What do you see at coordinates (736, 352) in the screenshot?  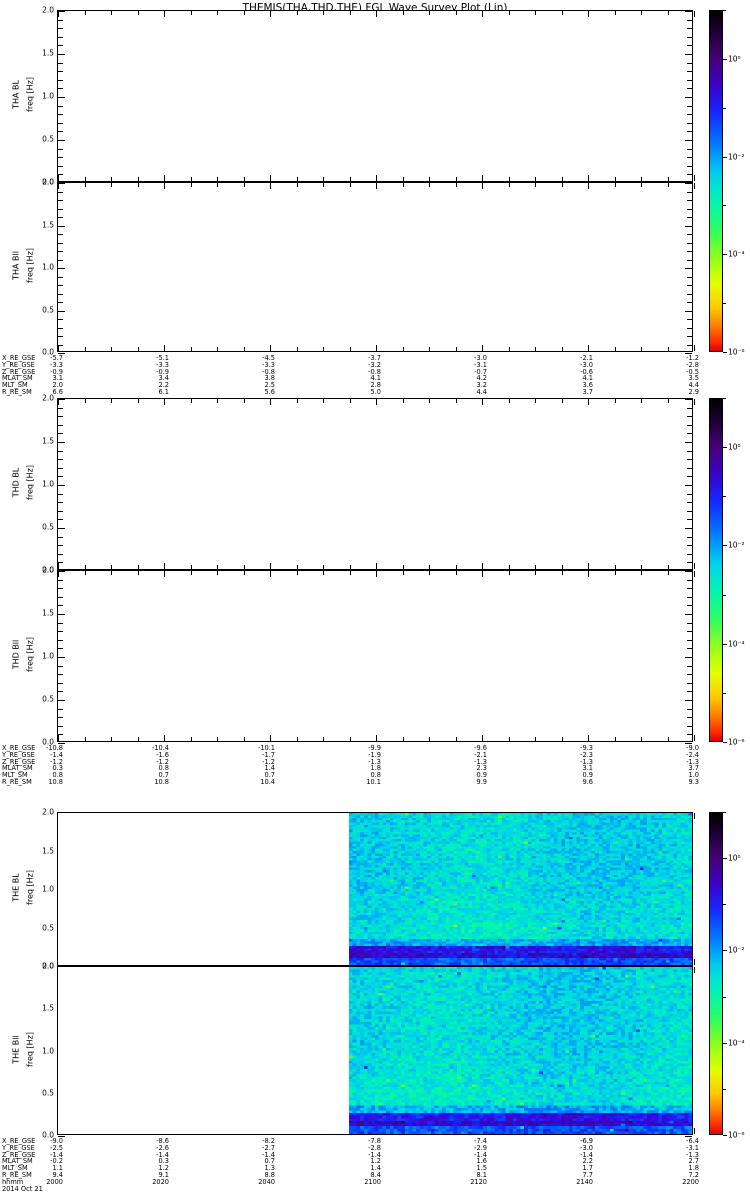 I see `colorbar-tick-label: 10⁻⁶` at bounding box center [736, 352].